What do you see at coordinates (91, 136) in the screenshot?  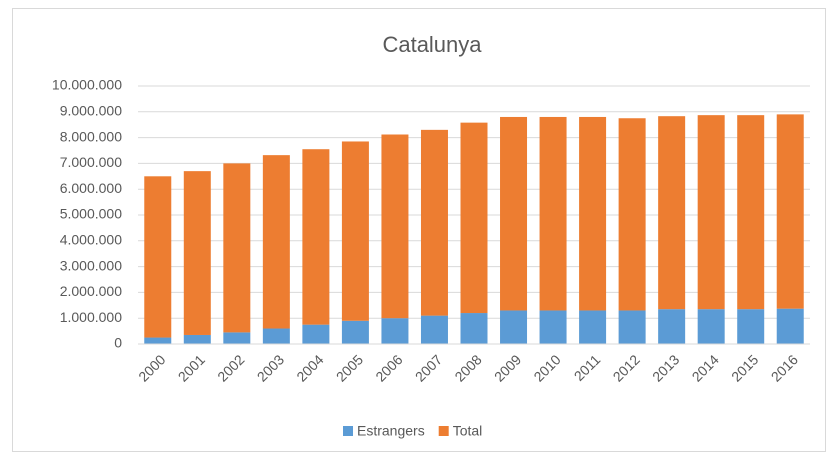 I see `y-tick-label: 8.000.000` at bounding box center [91, 136].